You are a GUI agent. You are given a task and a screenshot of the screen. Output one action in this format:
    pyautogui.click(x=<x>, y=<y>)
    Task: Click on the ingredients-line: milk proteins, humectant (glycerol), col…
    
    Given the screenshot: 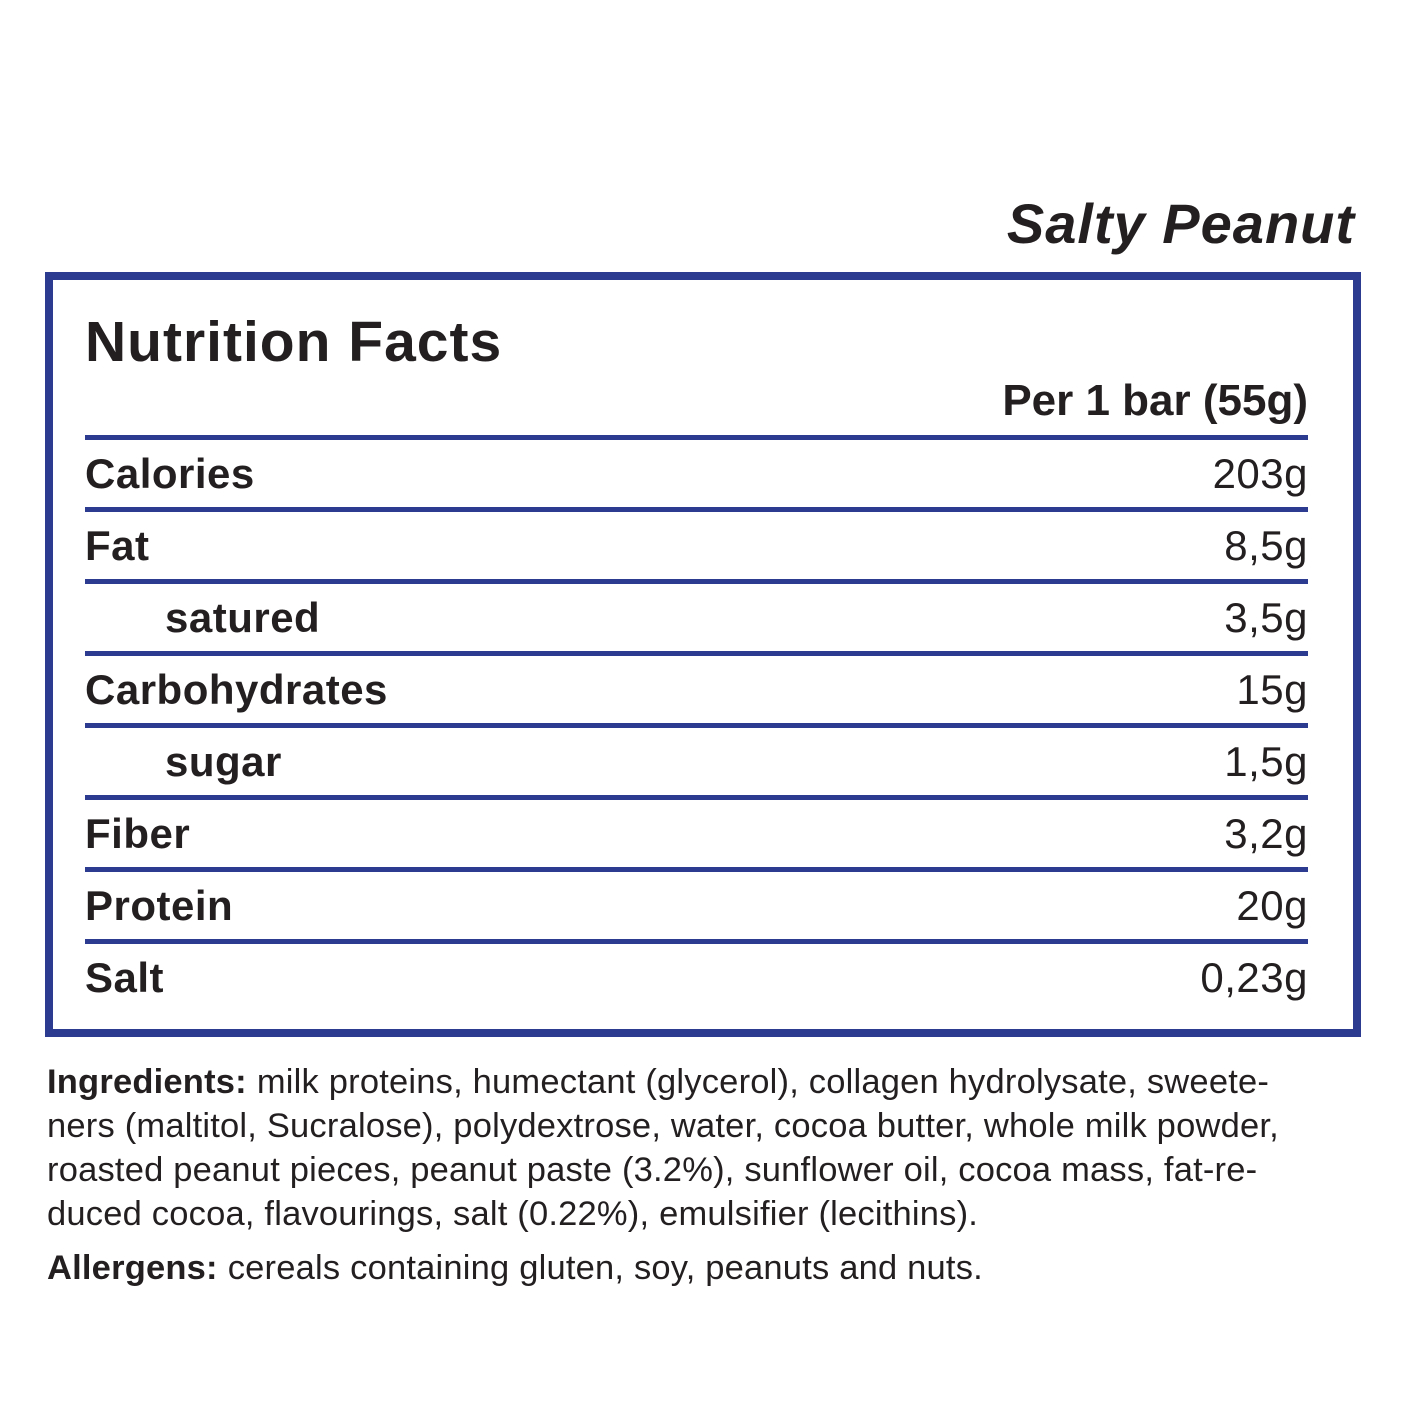 What is the action you would take?
    pyautogui.click(x=763, y=1082)
    